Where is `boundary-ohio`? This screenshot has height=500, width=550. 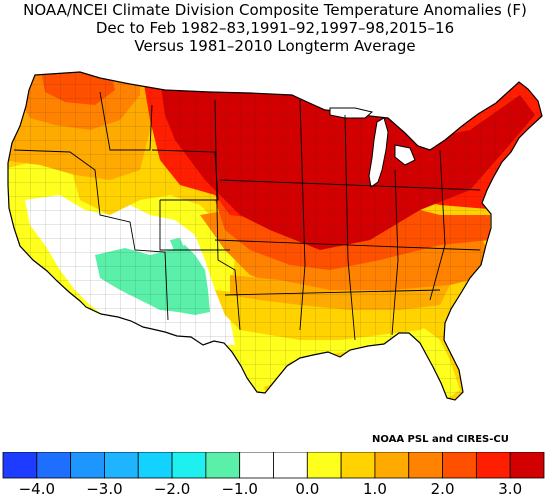 boundary-ohio is located at coordinates (395, 252).